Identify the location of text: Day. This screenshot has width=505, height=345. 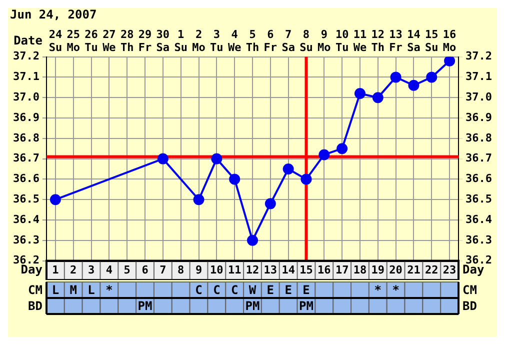
(31, 269).